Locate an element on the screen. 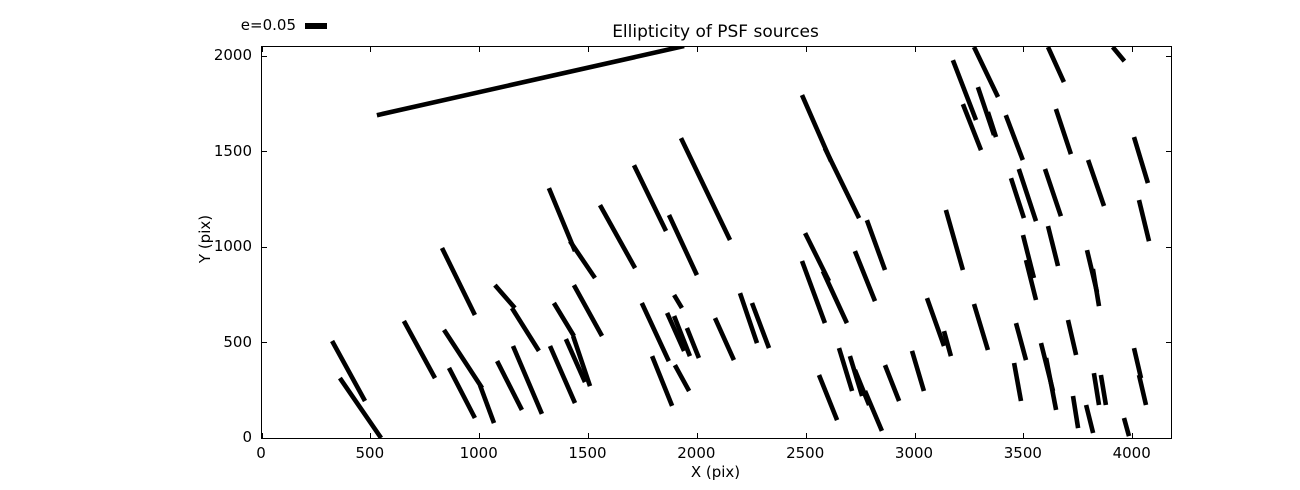 The image size is (1300, 490). x-tick-label: 0 is located at coordinates (261, 453).